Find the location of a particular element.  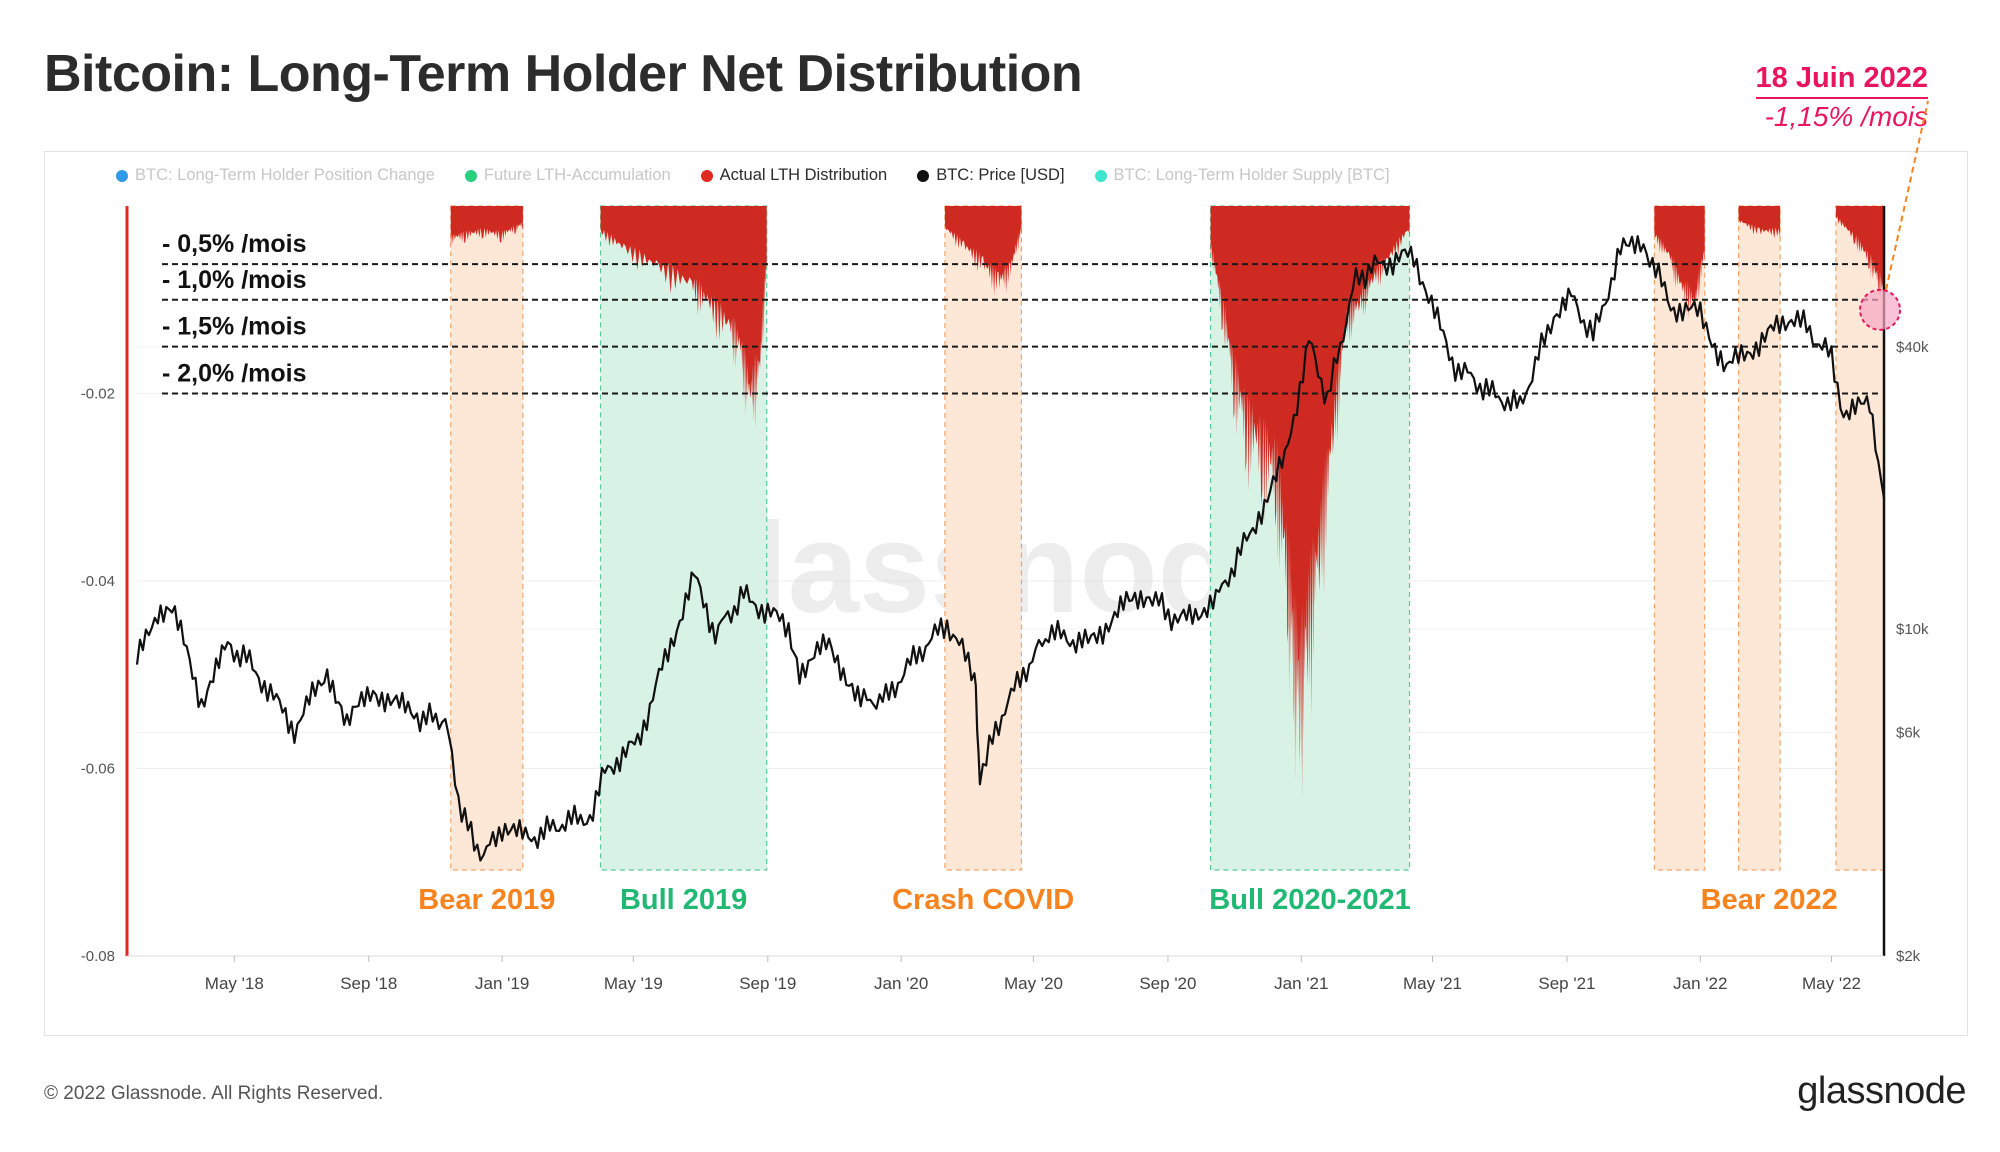

y-left-tick-label: -0.04 is located at coordinates (98, 581).